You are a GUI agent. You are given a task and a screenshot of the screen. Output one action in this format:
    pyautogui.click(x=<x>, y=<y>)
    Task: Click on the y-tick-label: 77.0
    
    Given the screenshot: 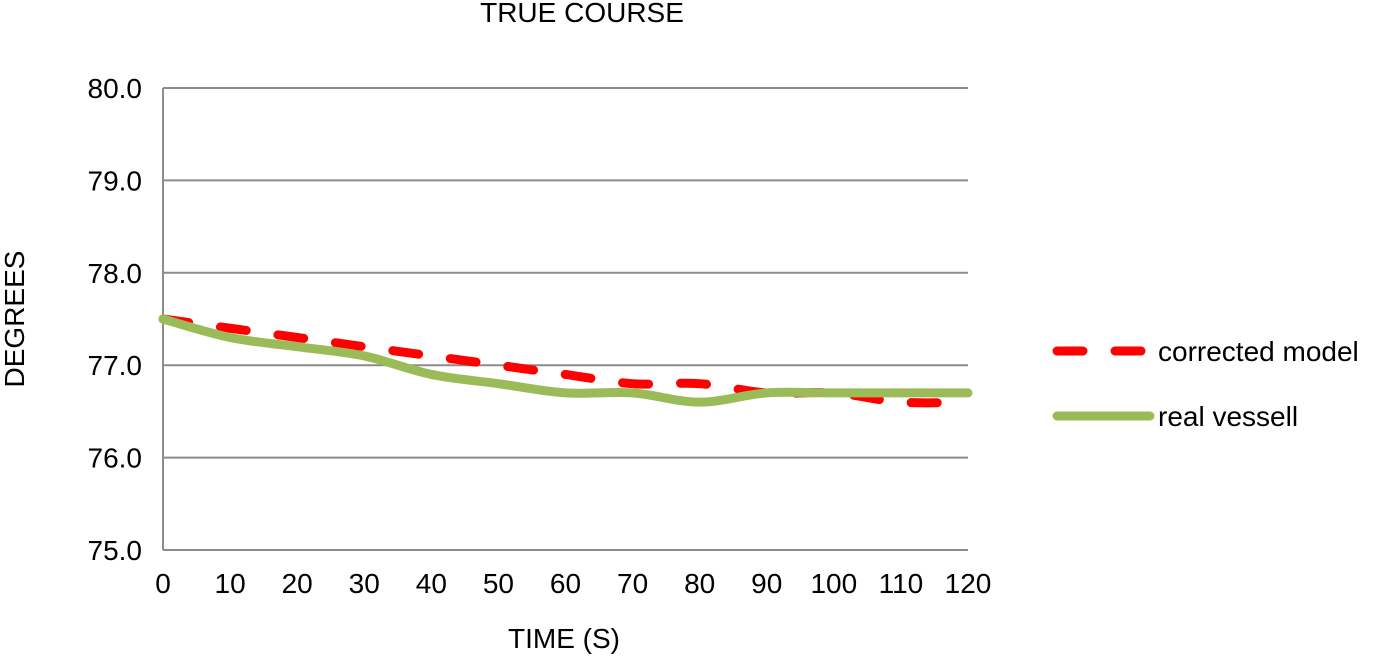 What is the action you would take?
    pyautogui.click(x=115, y=365)
    